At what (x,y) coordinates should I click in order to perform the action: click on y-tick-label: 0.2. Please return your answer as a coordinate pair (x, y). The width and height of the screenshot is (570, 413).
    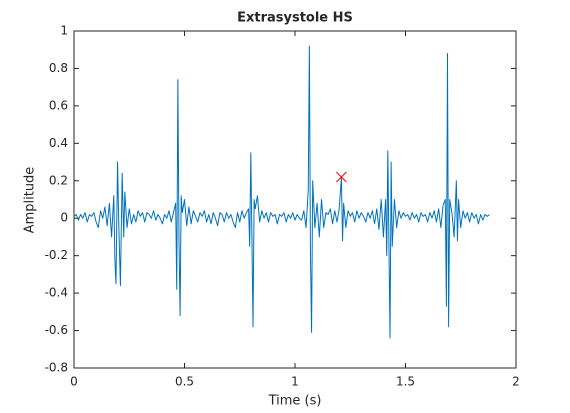
    Looking at the image, I should click on (58, 180).